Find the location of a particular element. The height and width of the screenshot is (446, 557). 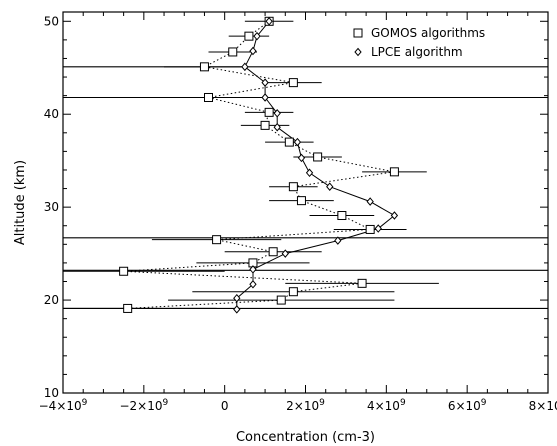

legend: GOMOS algorithms LPCE algorithm is located at coordinates (419, 42).